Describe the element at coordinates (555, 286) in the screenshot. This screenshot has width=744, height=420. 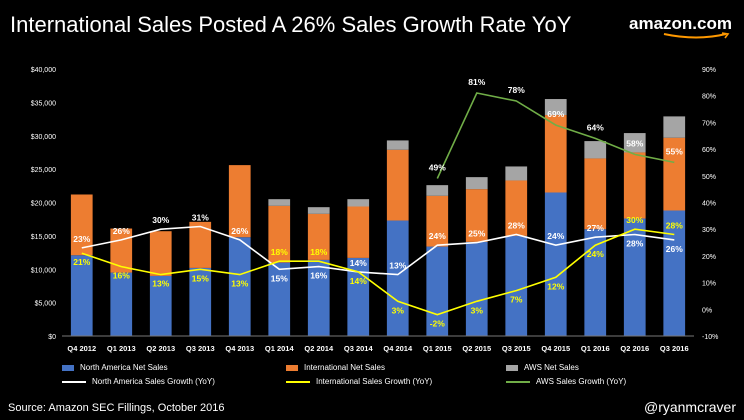
I see `intl-growth-label: 12%` at that location.